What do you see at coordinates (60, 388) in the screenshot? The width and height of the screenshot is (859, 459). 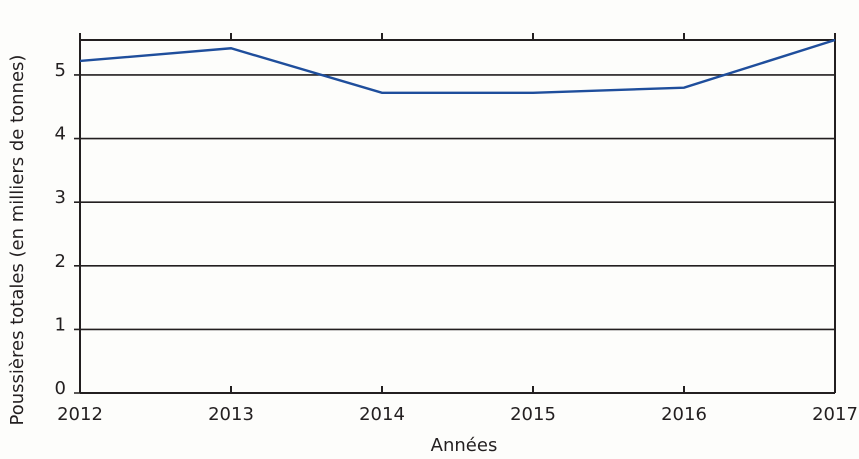 I see `y-tick-label: 0` at bounding box center [60, 388].